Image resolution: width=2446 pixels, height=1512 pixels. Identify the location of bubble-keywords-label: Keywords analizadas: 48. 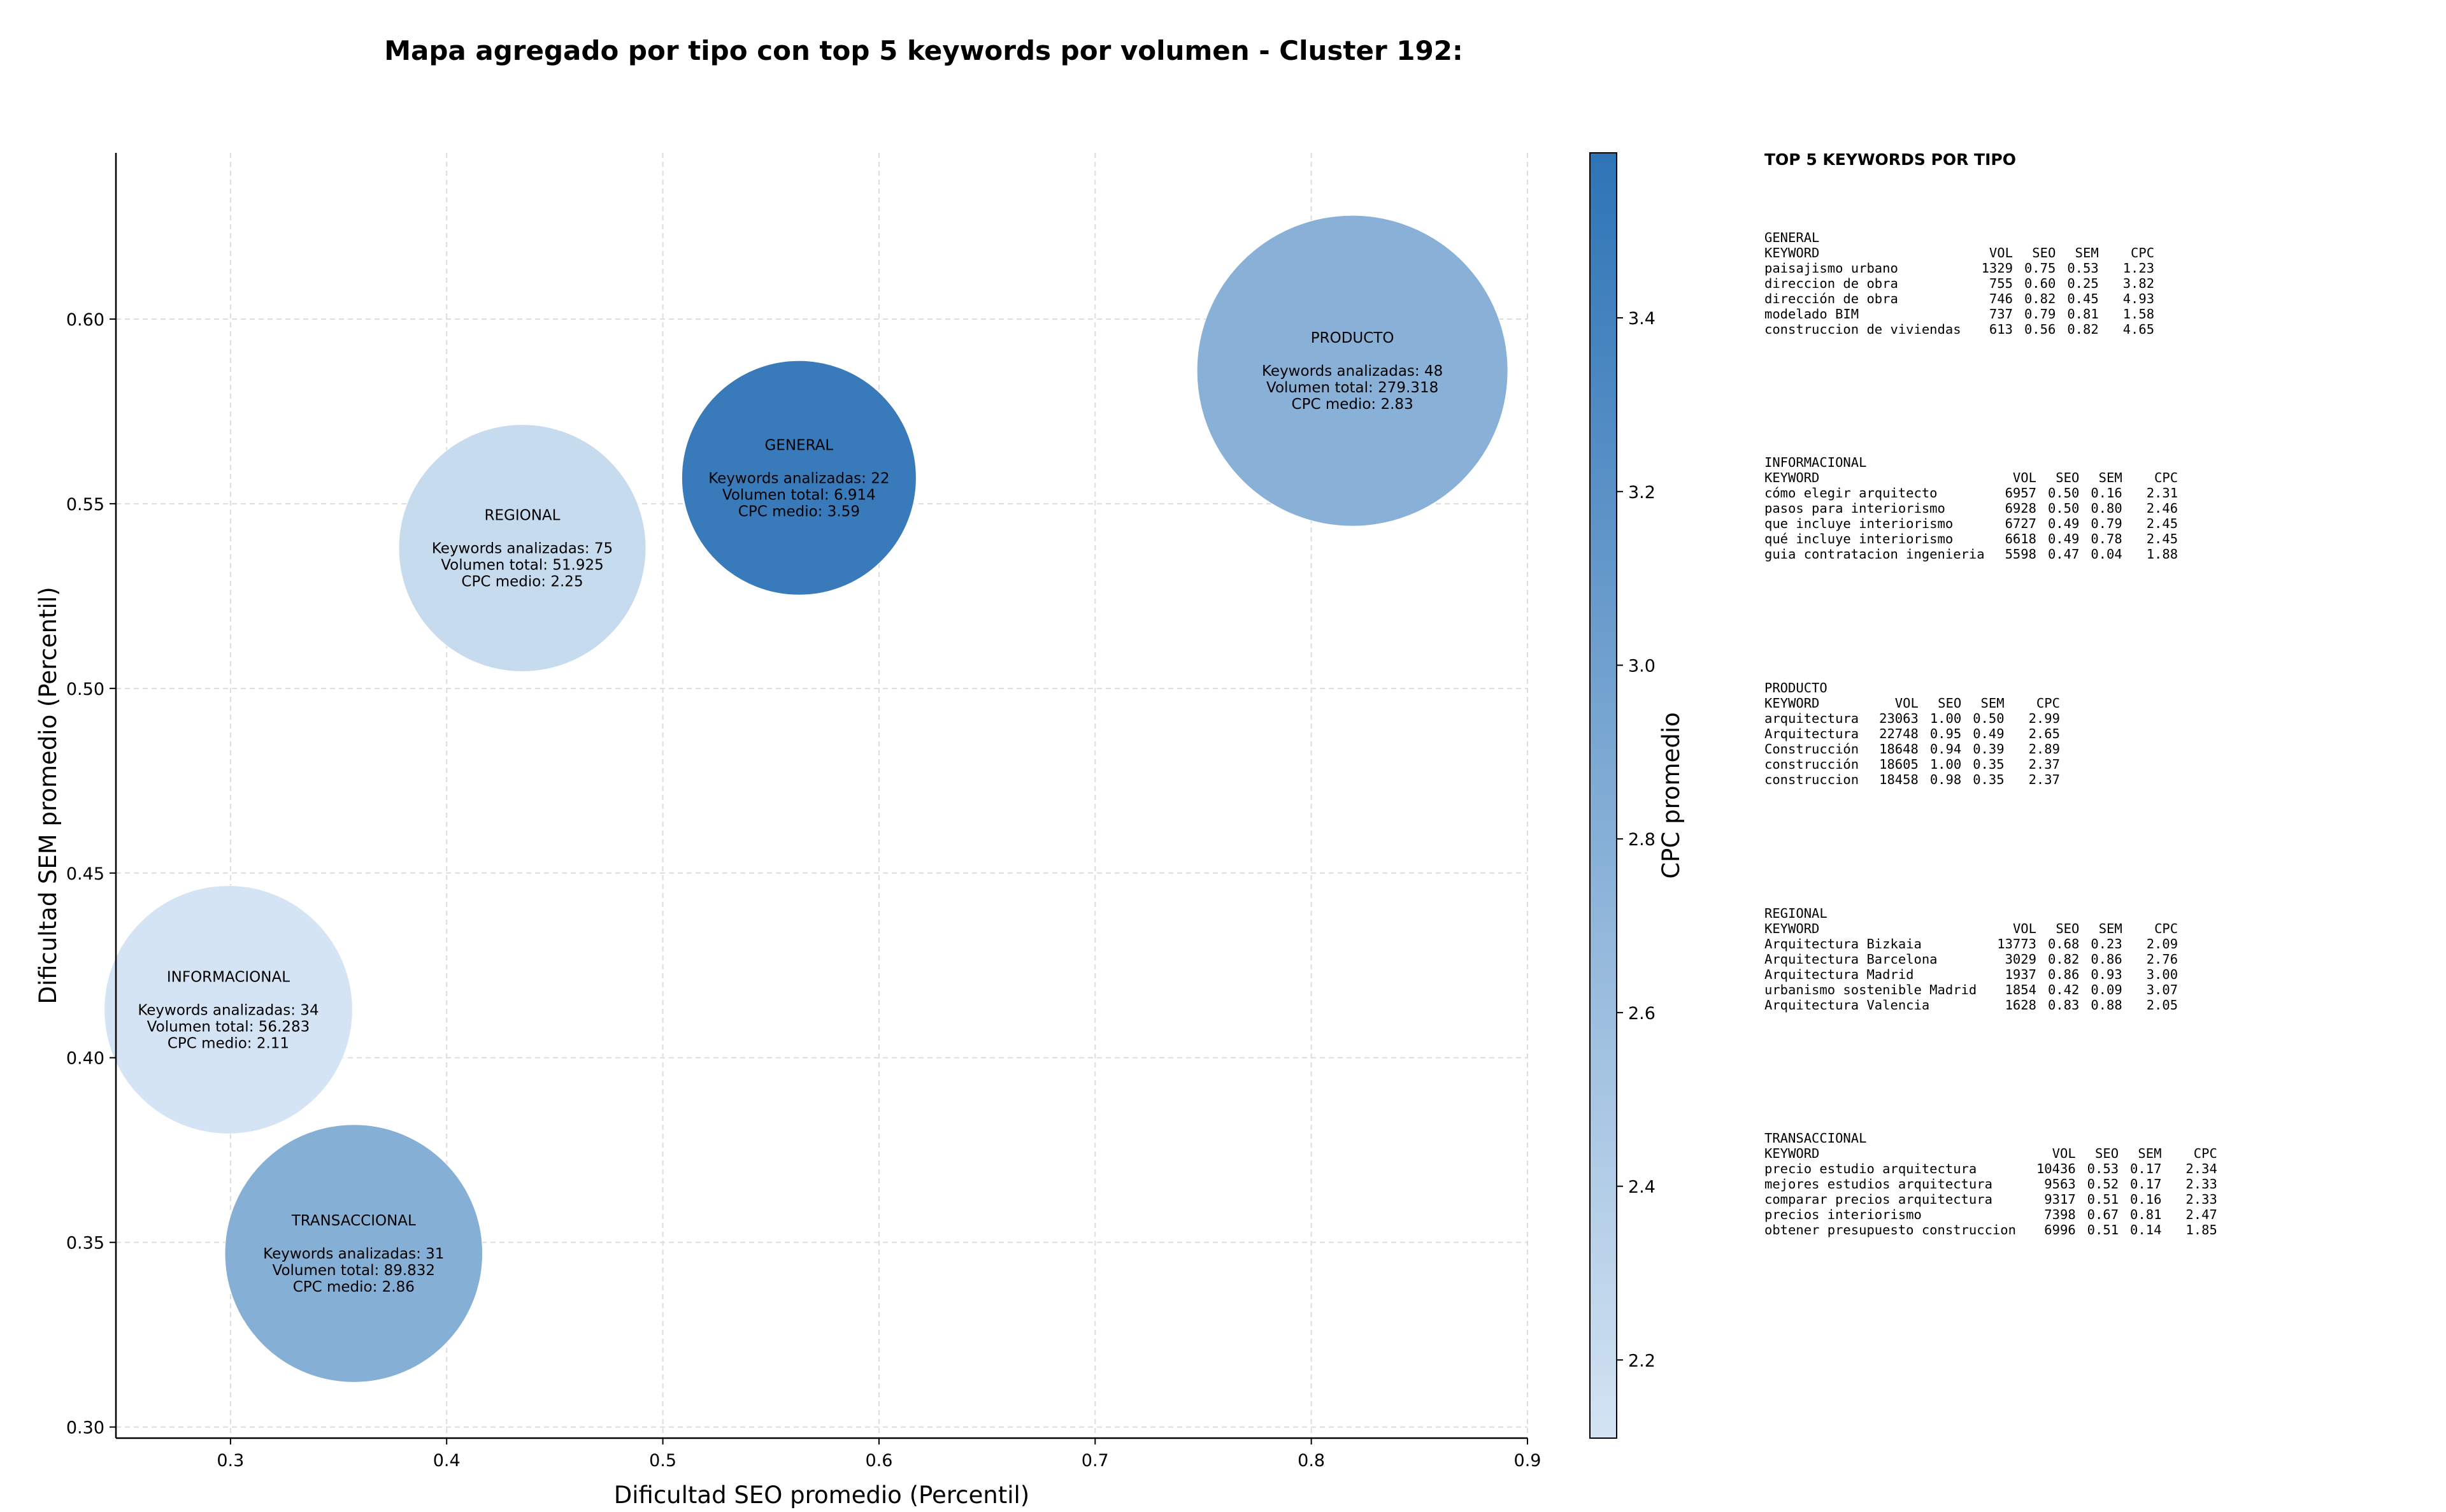
(1352, 371).